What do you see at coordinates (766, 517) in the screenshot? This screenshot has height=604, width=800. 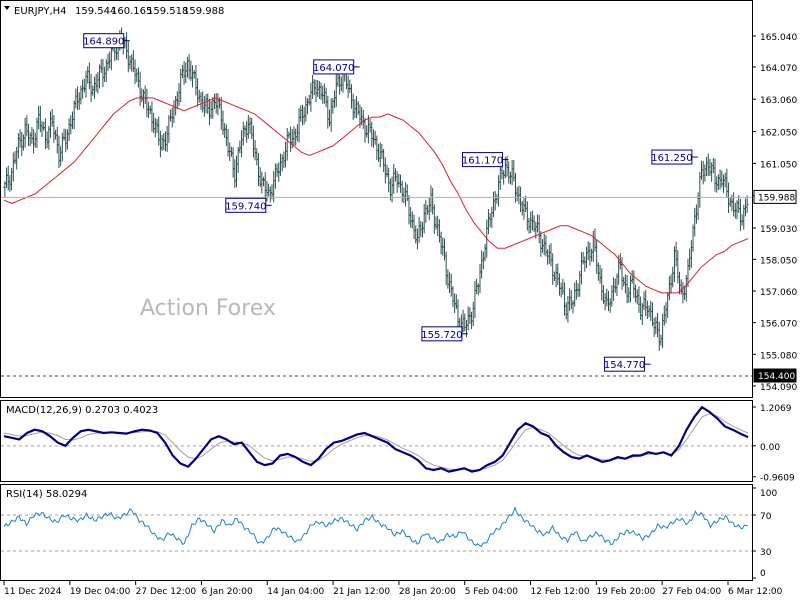 I see `rsi-tick-label: 70` at bounding box center [766, 517].